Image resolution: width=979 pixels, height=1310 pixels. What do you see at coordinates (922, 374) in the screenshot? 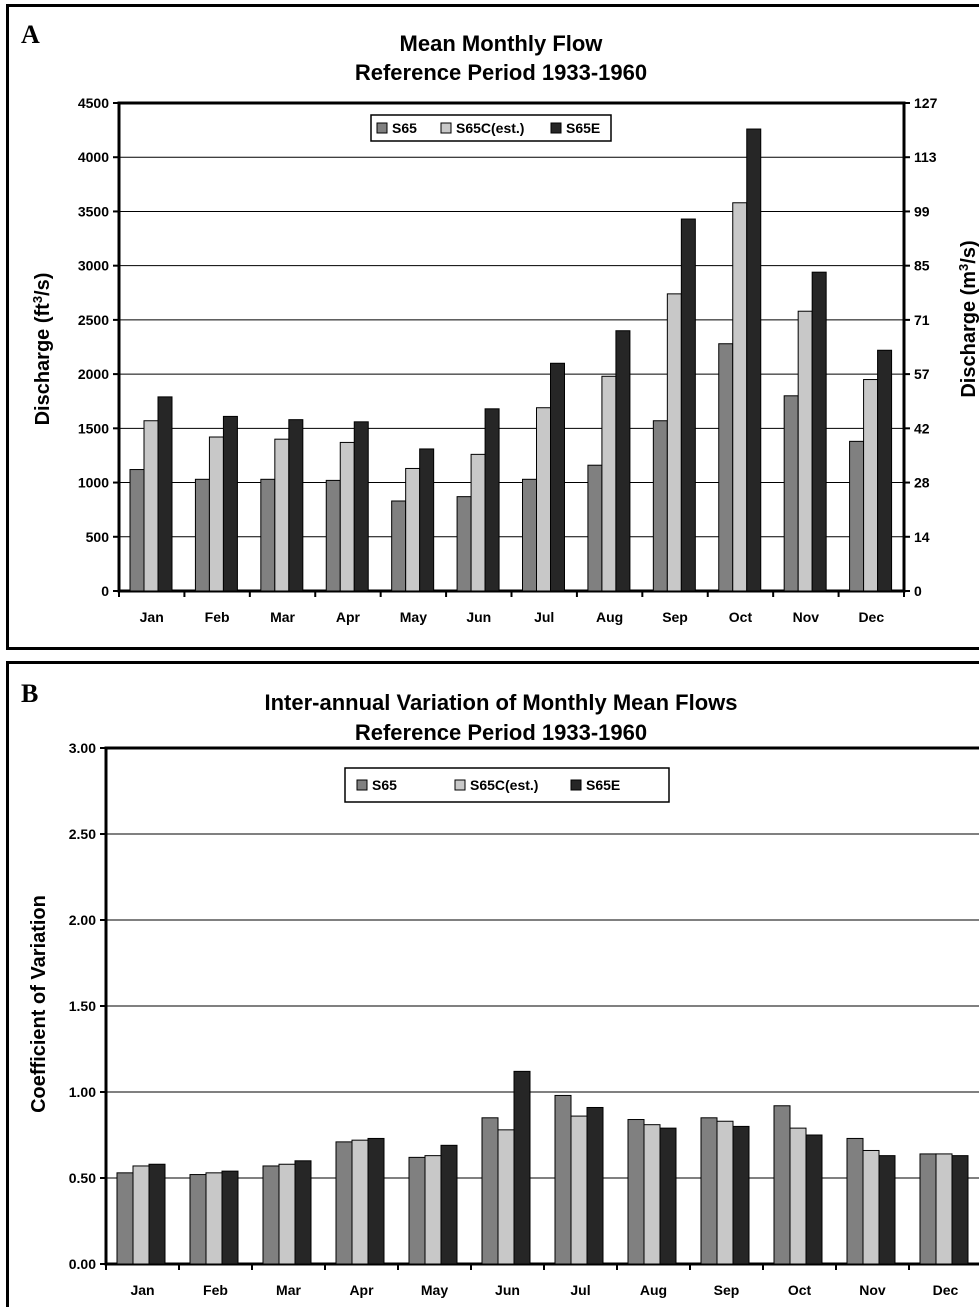
I see `y2-tick-label: 57` at bounding box center [922, 374].